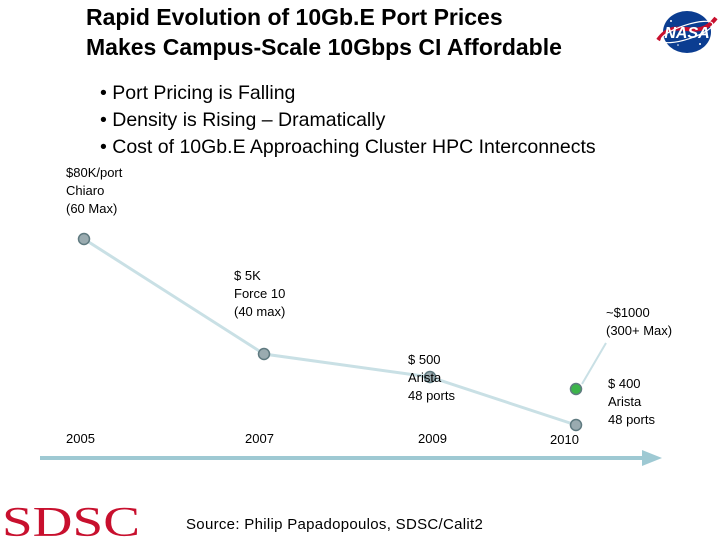 This screenshot has height=540, width=720. Describe the element at coordinates (335, 524) in the screenshot. I see `source-credit: Source: Philip Papadopoulos, SDSC/Calit2` at that location.